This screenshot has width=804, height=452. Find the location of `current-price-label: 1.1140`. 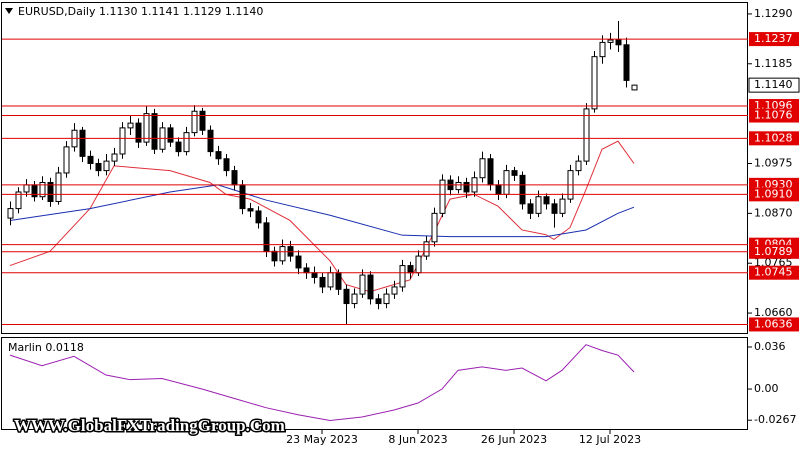

current-price-label: 1.1140 is located at coordinates (773, 84).